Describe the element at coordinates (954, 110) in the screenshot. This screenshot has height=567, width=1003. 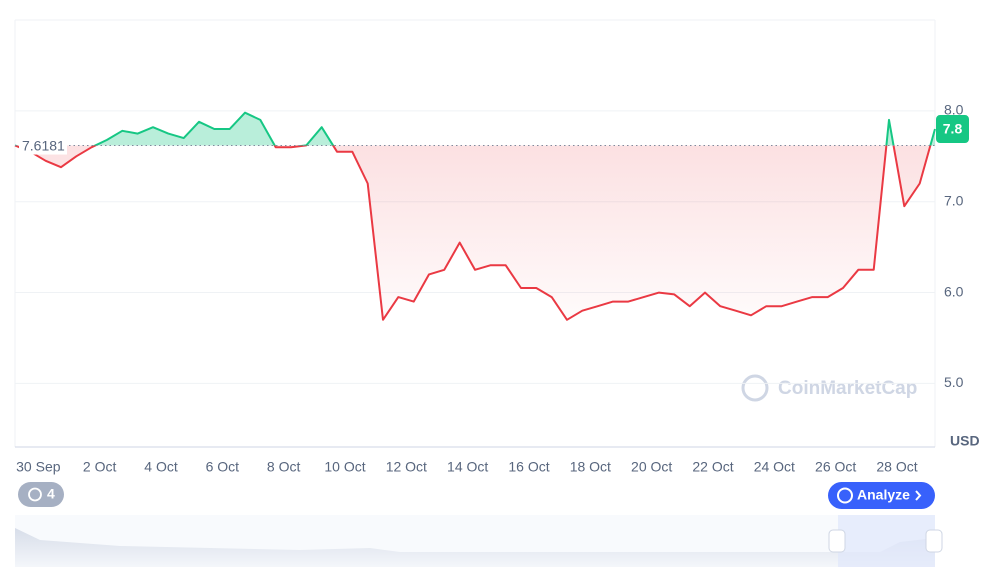
I see `y-tick-label: 8.0` at that location.